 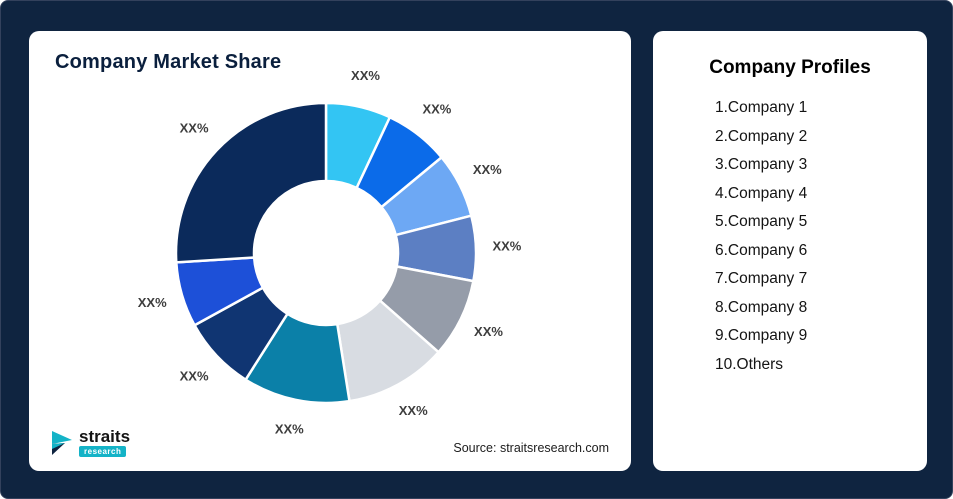 What do you see at coordinates (761, 221) in the screenshot?
I see `list-item: 5.Company 5` at bounding box center [761, 221].